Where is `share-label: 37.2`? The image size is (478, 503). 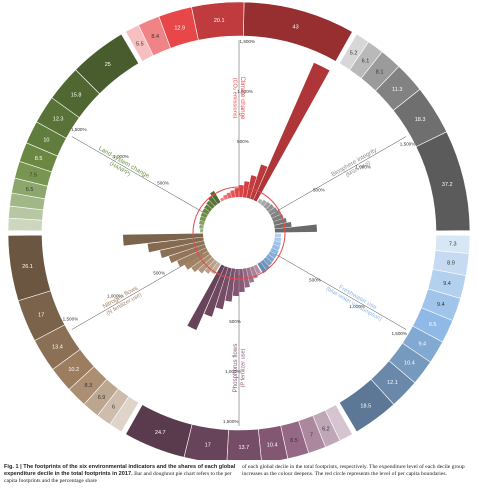 share-label: 37.2 is located at coordinates (447, 185).